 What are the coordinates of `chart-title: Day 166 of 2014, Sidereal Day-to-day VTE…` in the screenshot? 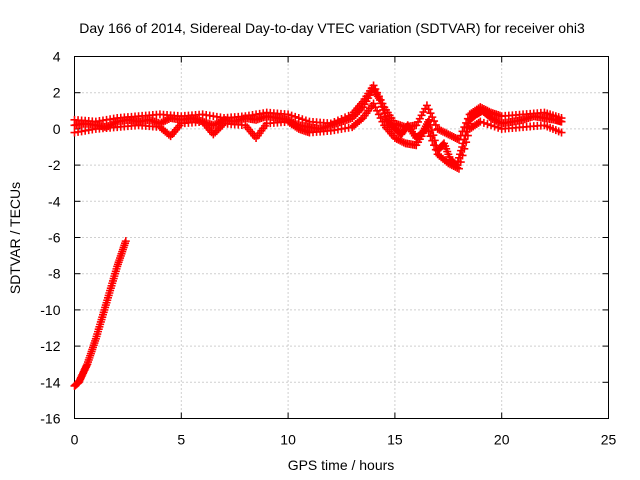 It's located at (332, 28).